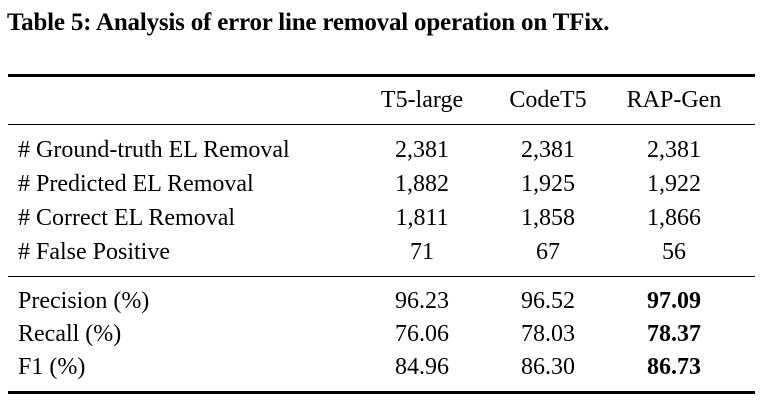  I want to click on cell-value: 76.06, so click(422, 334).